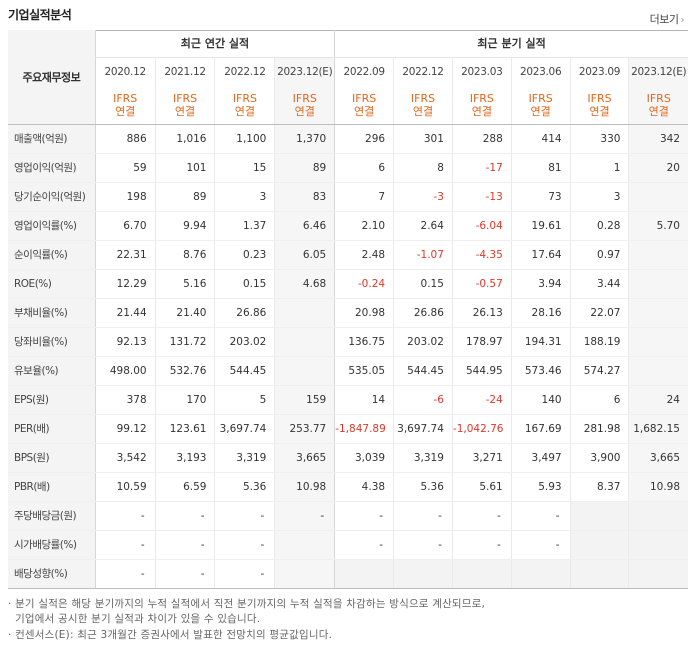  I want to click on period-1: 2021.12, so click(184, 71).